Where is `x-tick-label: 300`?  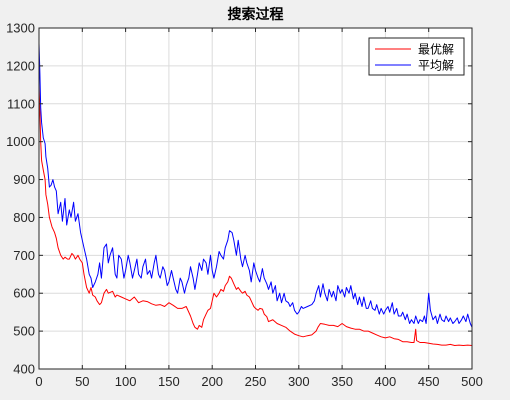 x-tick-label: 300 is located at coordinates (299, 381).